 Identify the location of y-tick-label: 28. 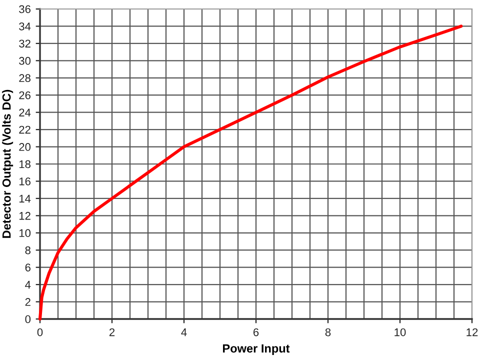
(24, 78).